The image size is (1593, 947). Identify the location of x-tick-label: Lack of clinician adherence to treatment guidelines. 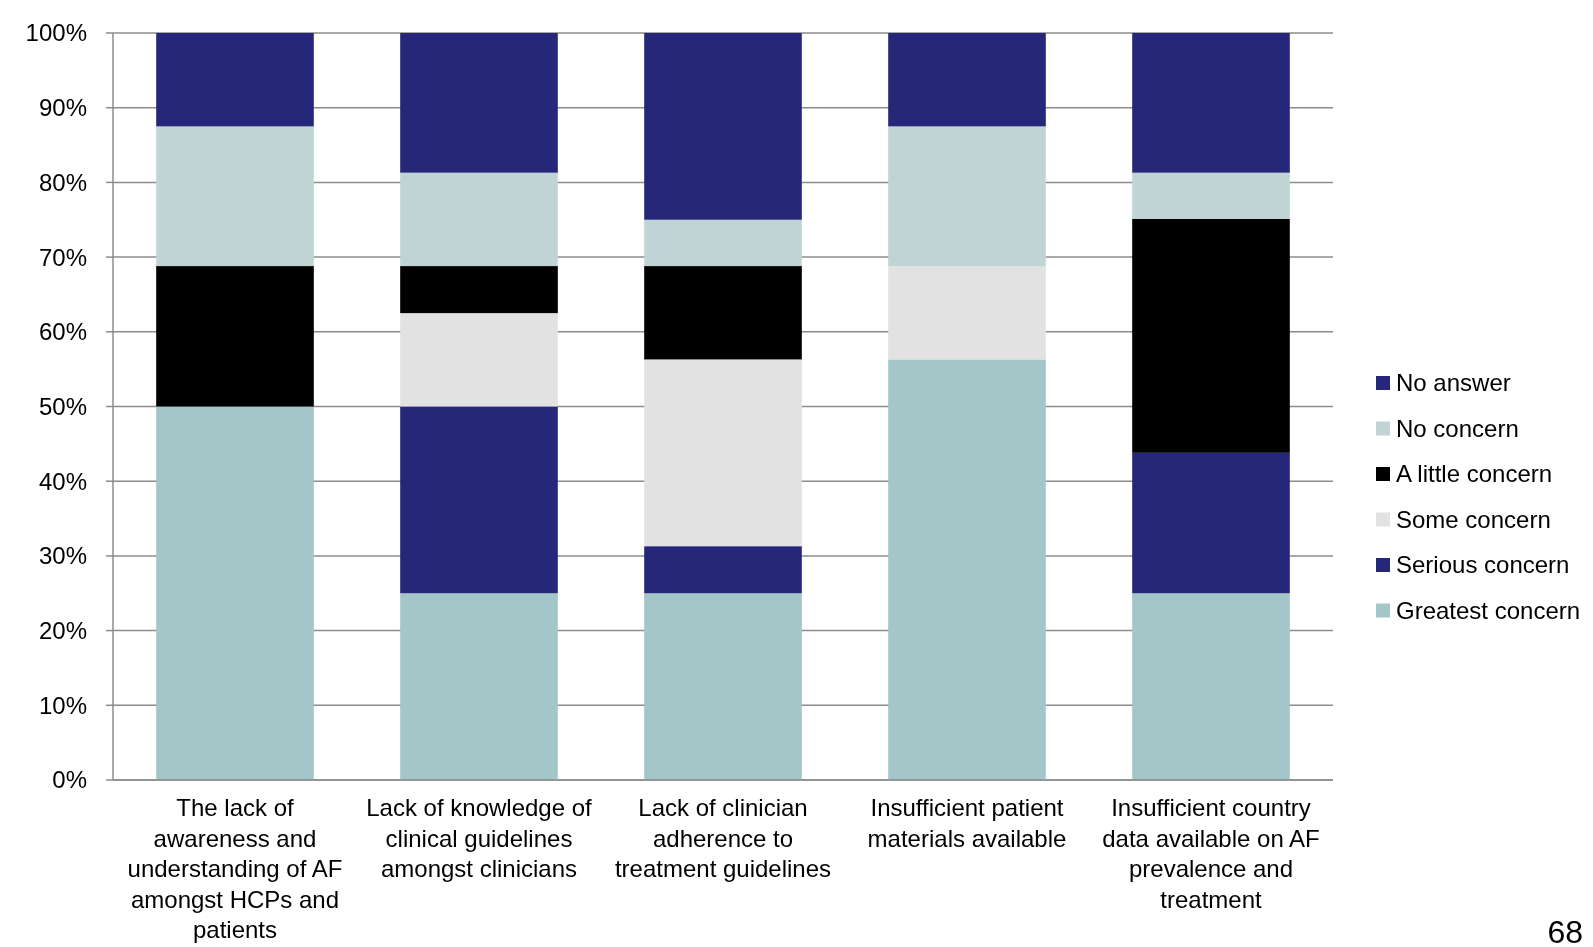
(723, 838).